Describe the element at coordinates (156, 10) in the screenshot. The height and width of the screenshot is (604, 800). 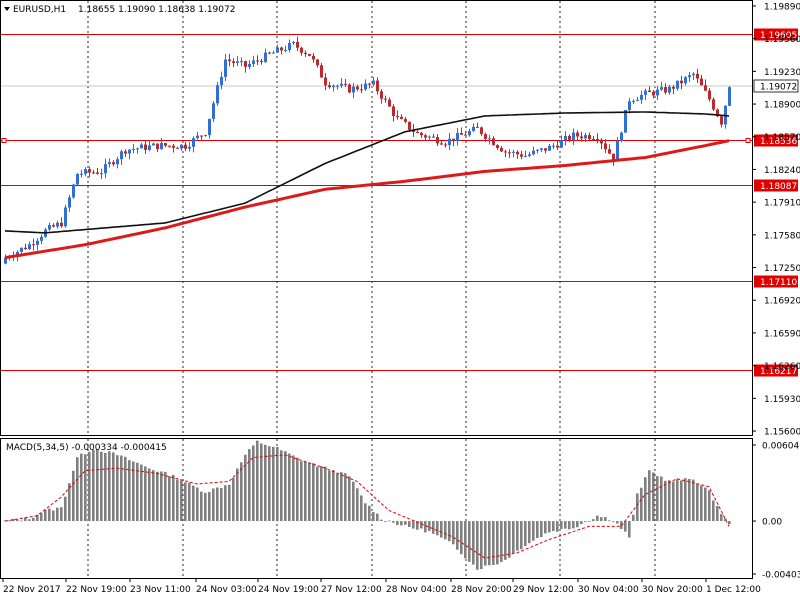
I see `ohlc-readout: 1.18655 1.19090 1.18638 1.19072` at that location.